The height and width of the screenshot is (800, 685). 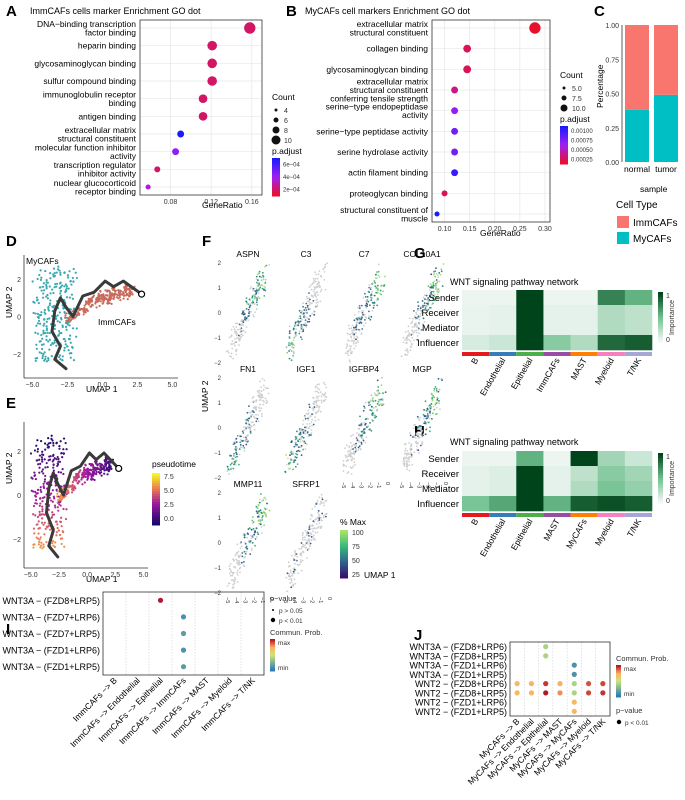 I want to click on heatmap-column-label: MyCAFs, so click(x=576, y=533).